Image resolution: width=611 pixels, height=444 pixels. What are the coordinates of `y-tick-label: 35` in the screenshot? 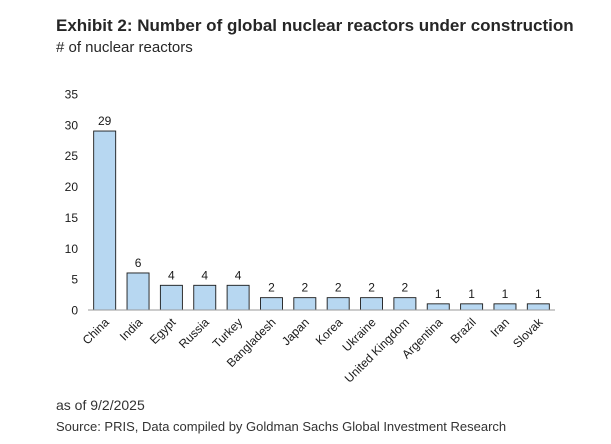 It's located at (72, 95).